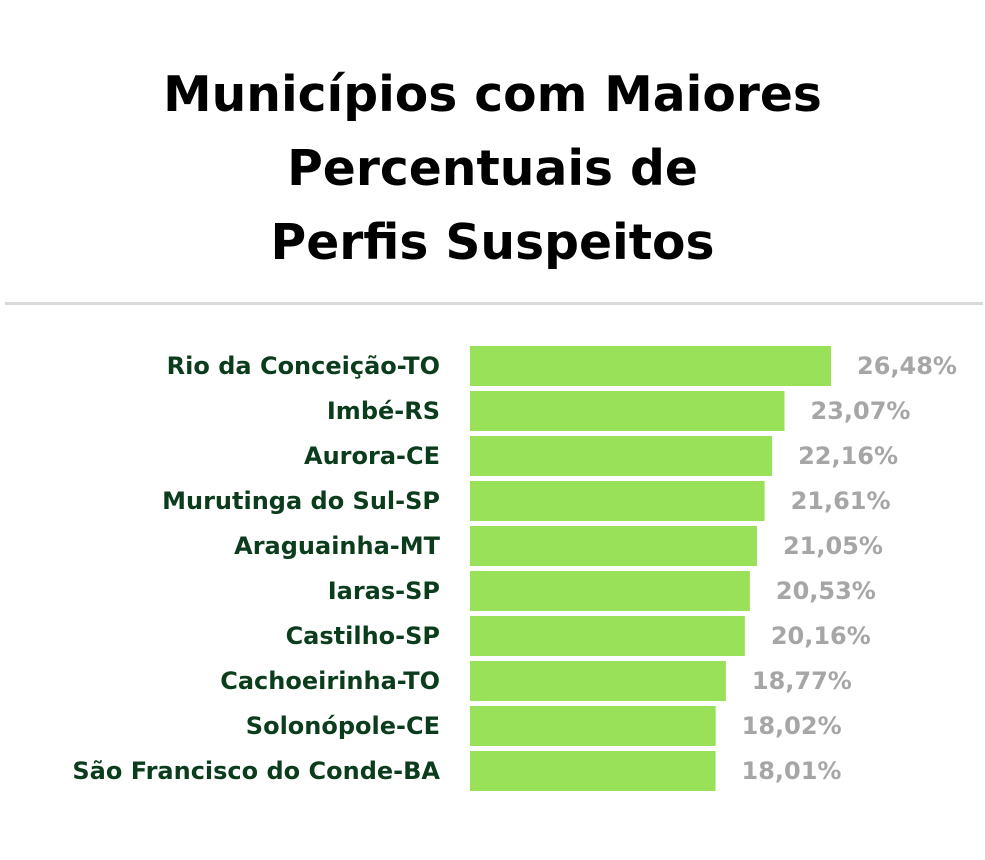 The image size is (985, 860). I want to click on category-label-4: Araguainha-MT, so click(337, 546).